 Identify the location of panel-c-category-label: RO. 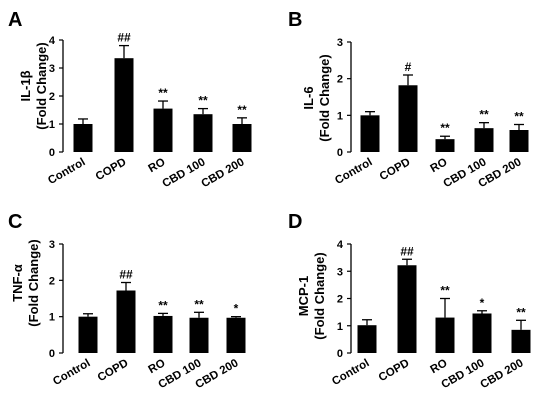
(157, 366).